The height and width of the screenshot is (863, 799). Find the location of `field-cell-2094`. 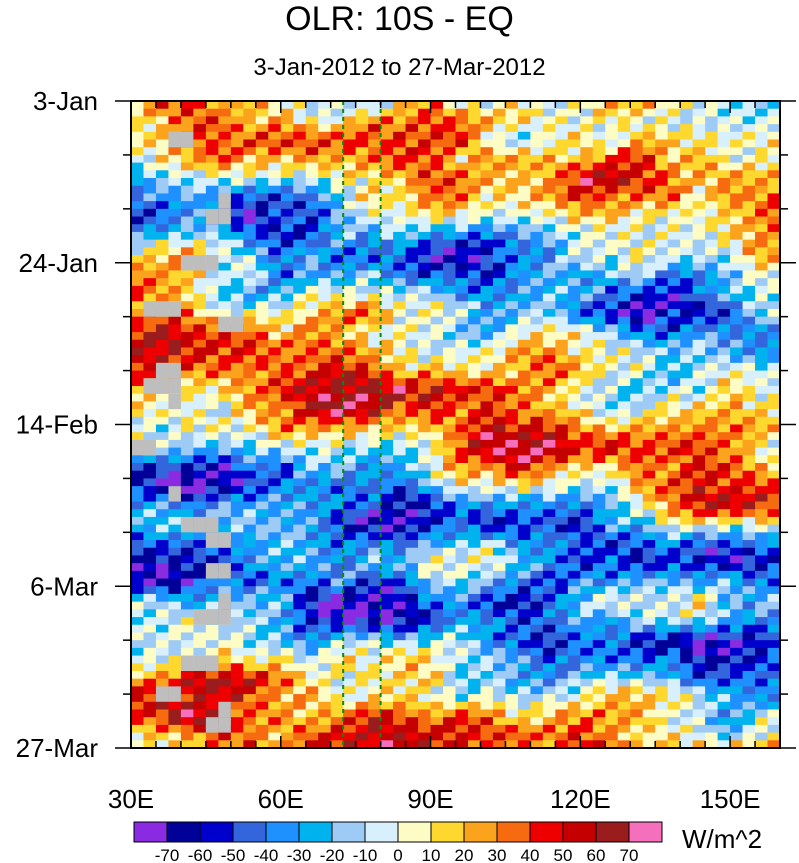

field-cell-2094 is located at coordinates (437, 706).